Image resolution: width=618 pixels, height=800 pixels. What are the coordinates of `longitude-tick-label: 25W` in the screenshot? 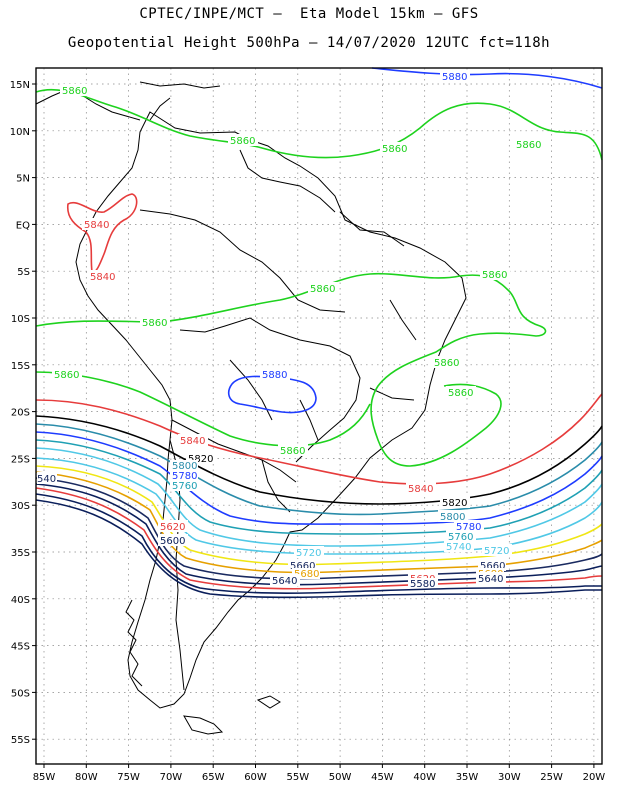 It's located at (551, 777).